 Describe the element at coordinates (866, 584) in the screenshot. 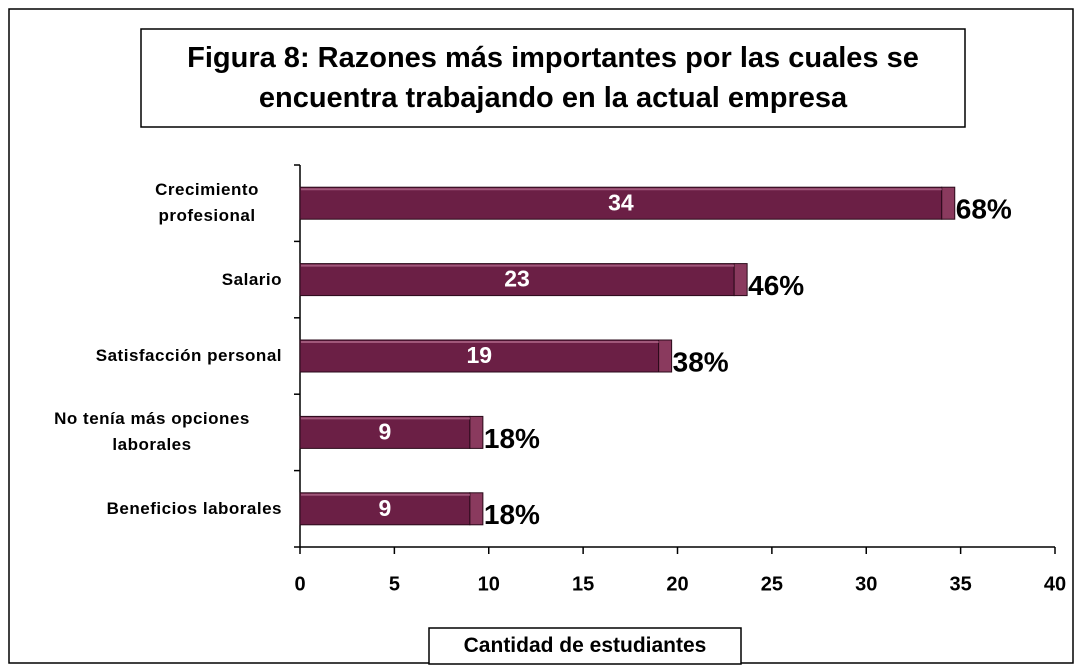

I see `x-tick-label: 30` at that location.